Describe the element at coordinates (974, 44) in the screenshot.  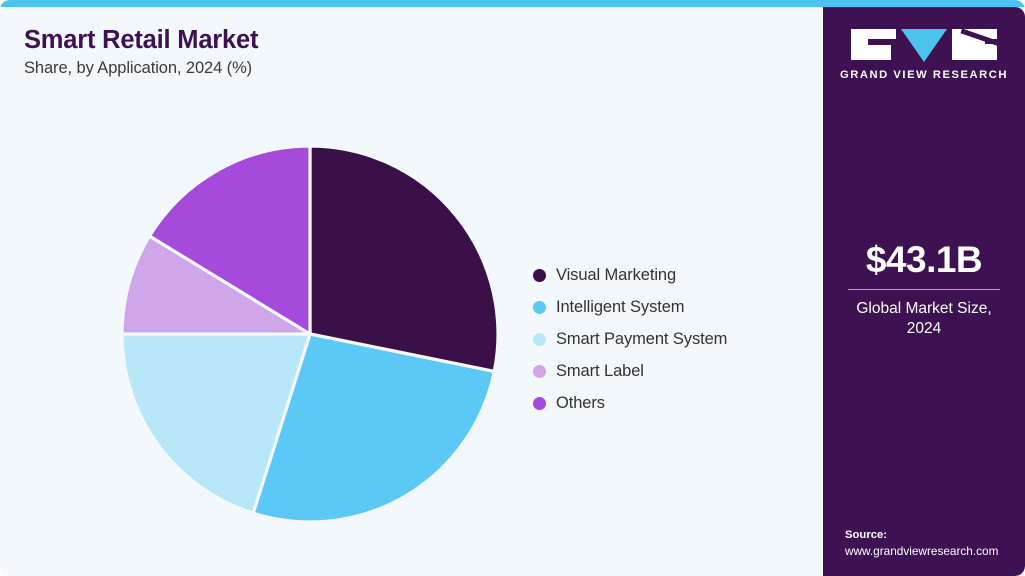
I see `logo-letter-r-icon` at that location.